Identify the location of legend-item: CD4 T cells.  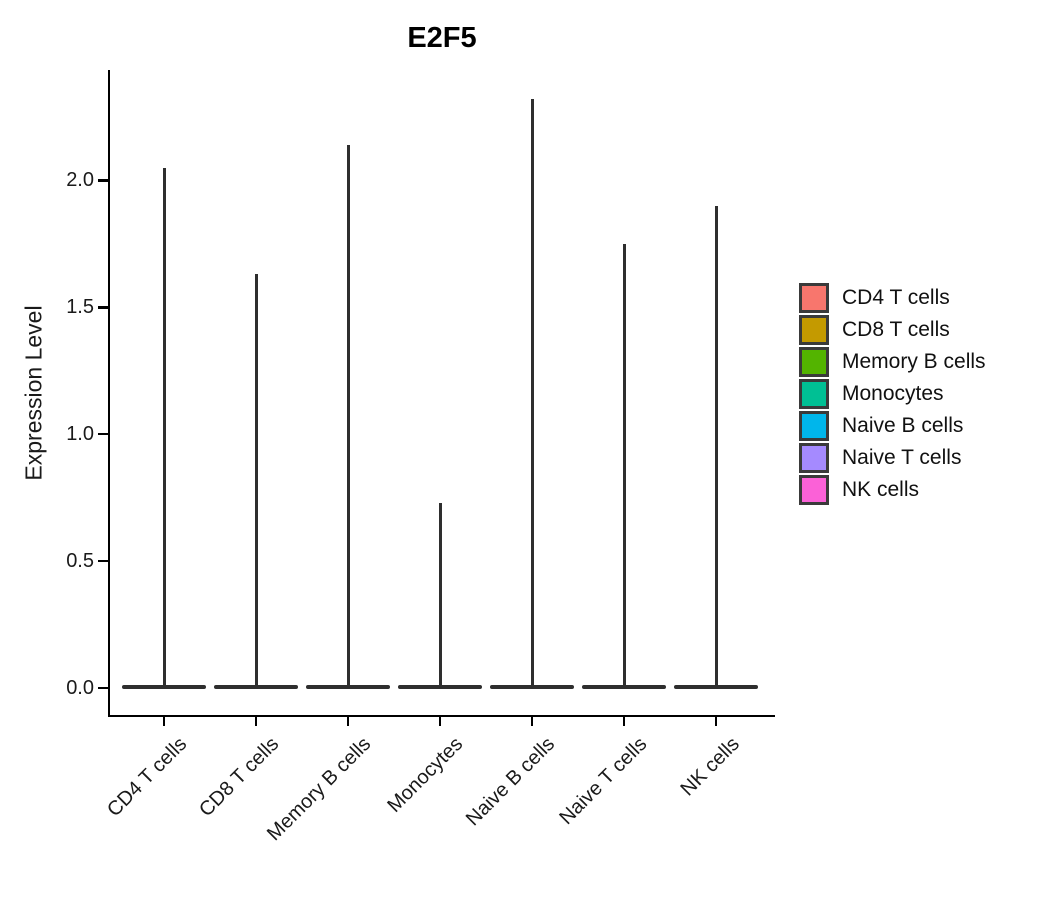
(892, 298).